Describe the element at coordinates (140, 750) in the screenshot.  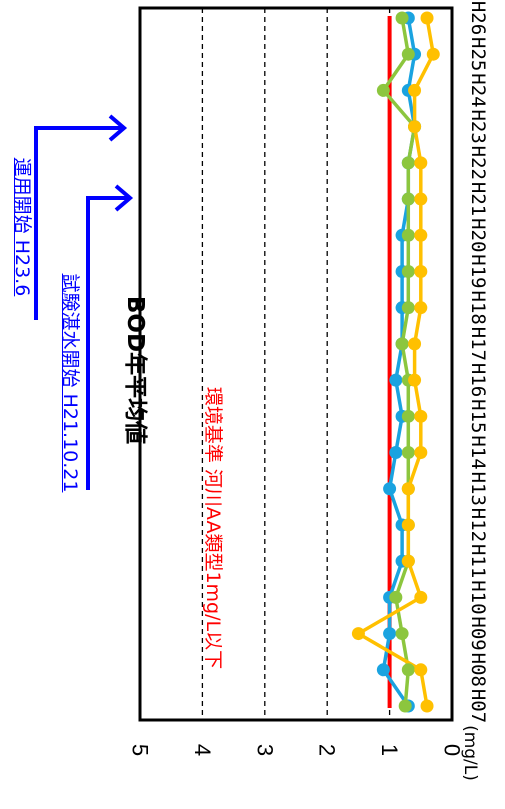
I see `y-tick-label: 5` at that location.